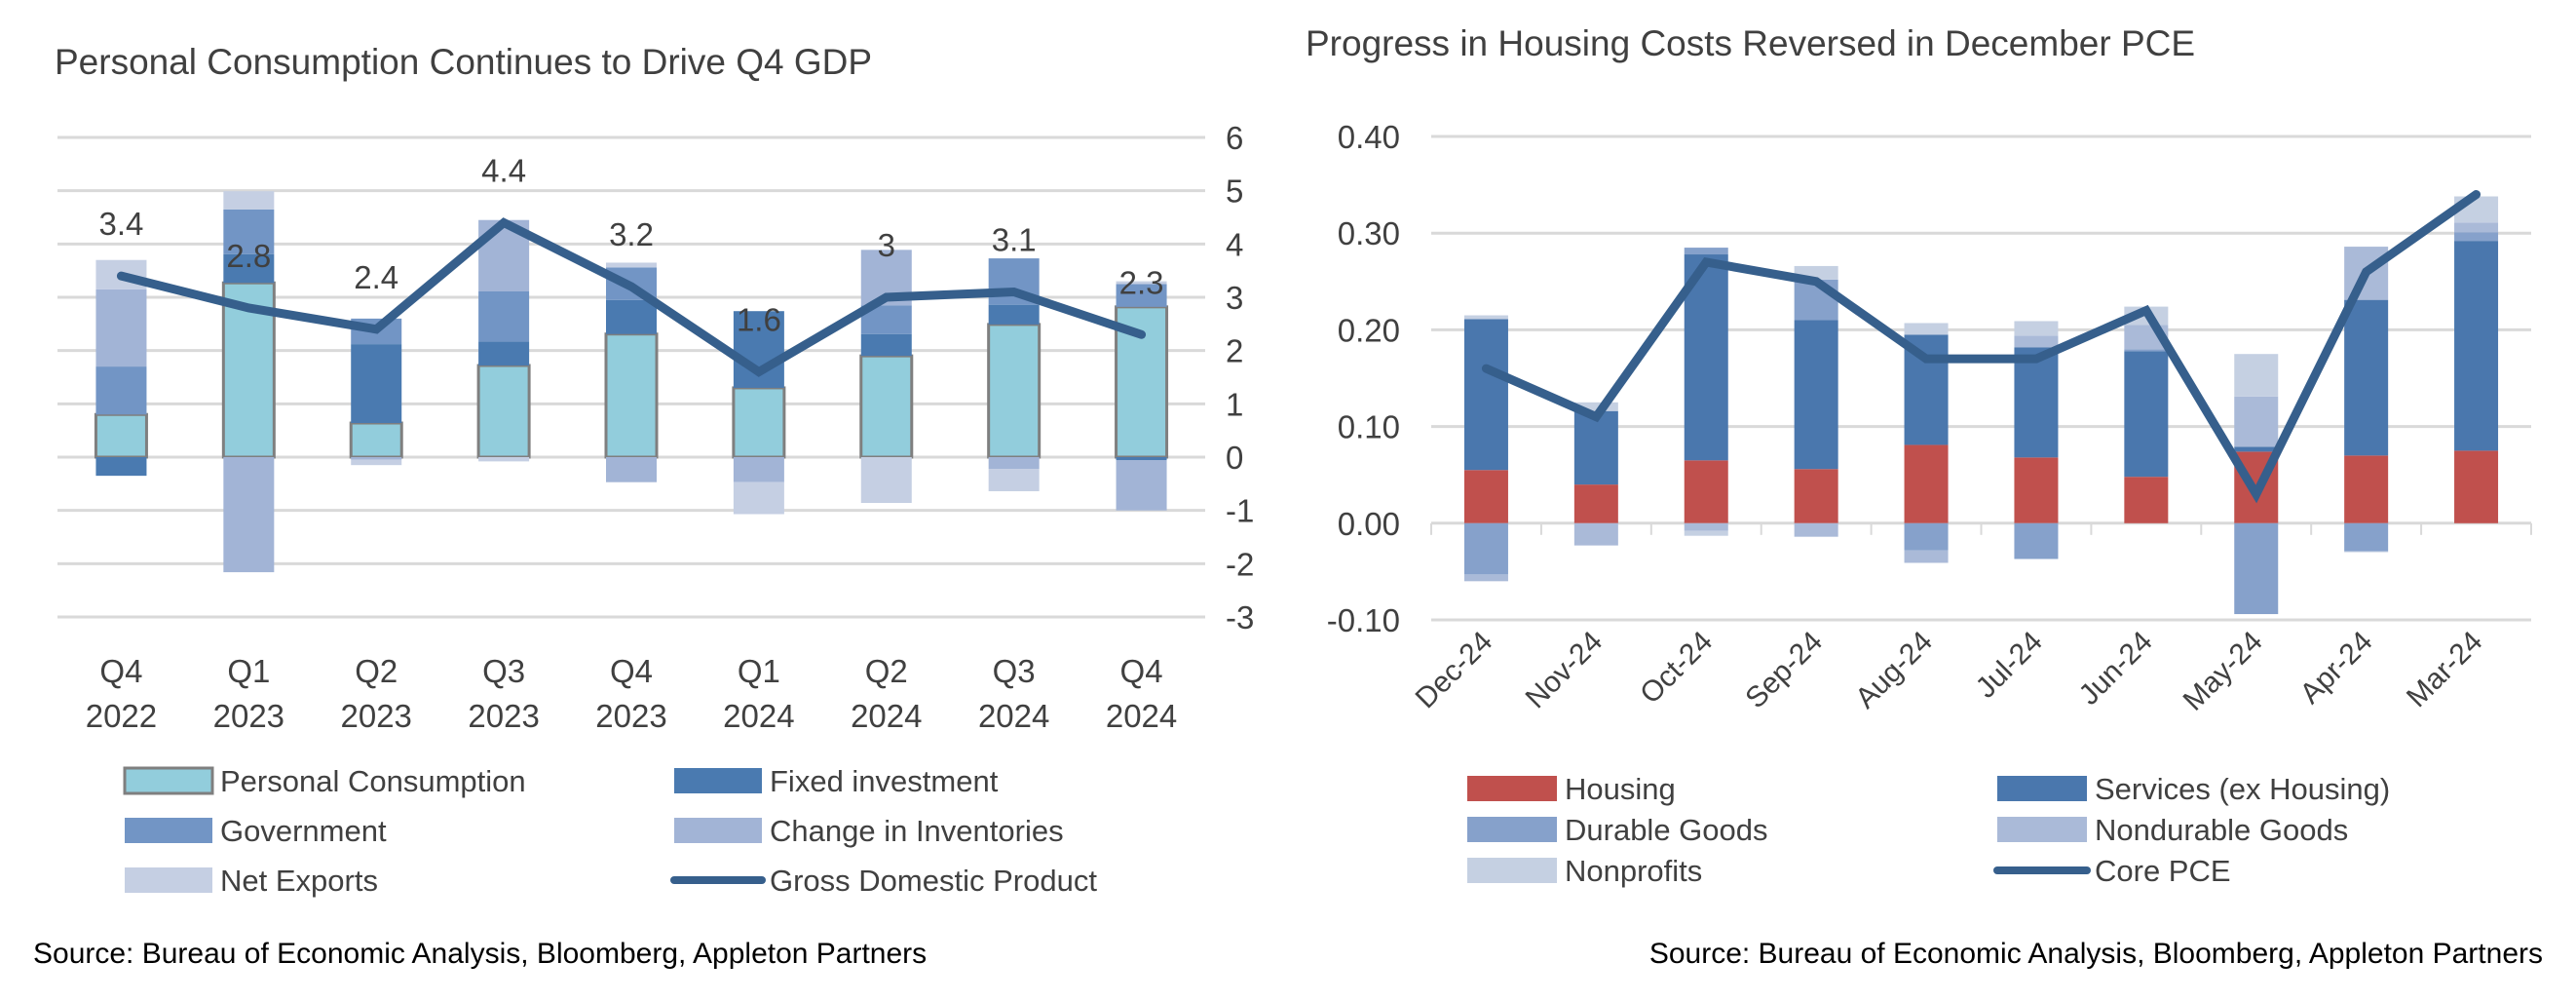 This screenshot has width=2576, height=1001. I want to click on y-tick-label: 0, so click(1234, 458).